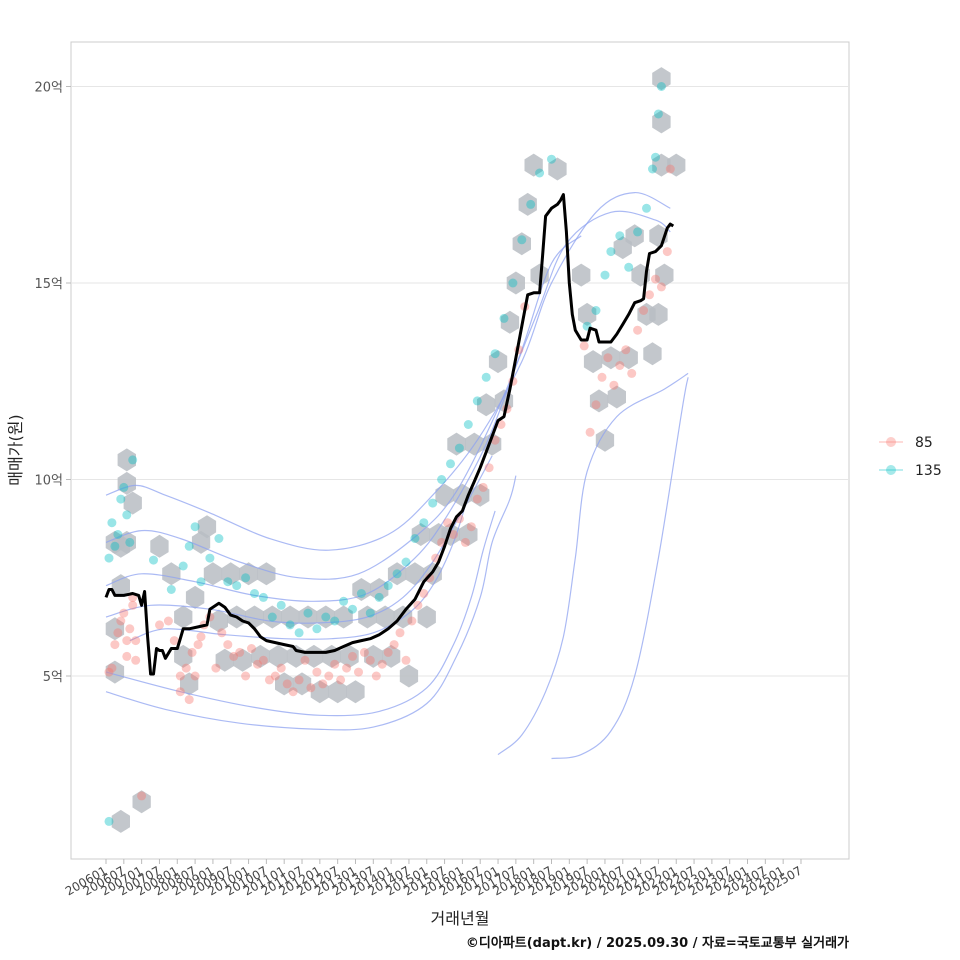  Describe the element at coordinates (311, 603) in the screenshot. I see `contour-line` at that location.